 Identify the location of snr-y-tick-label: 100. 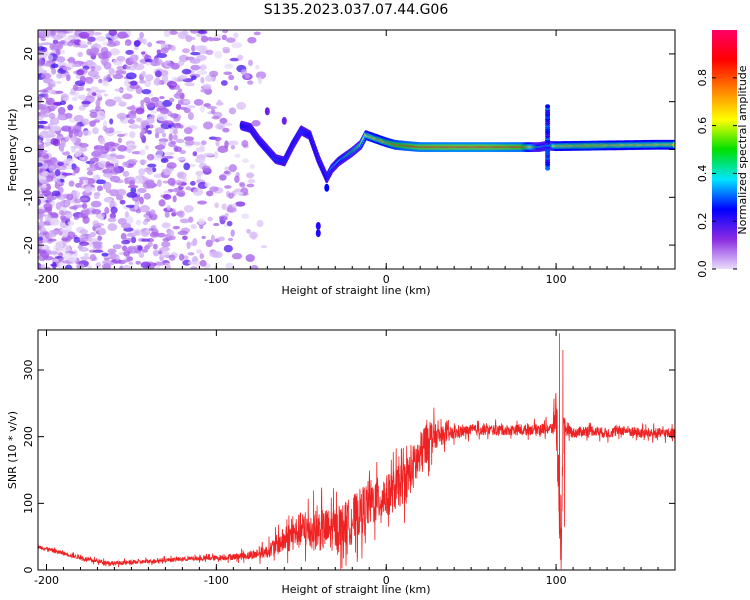
(28, 503).